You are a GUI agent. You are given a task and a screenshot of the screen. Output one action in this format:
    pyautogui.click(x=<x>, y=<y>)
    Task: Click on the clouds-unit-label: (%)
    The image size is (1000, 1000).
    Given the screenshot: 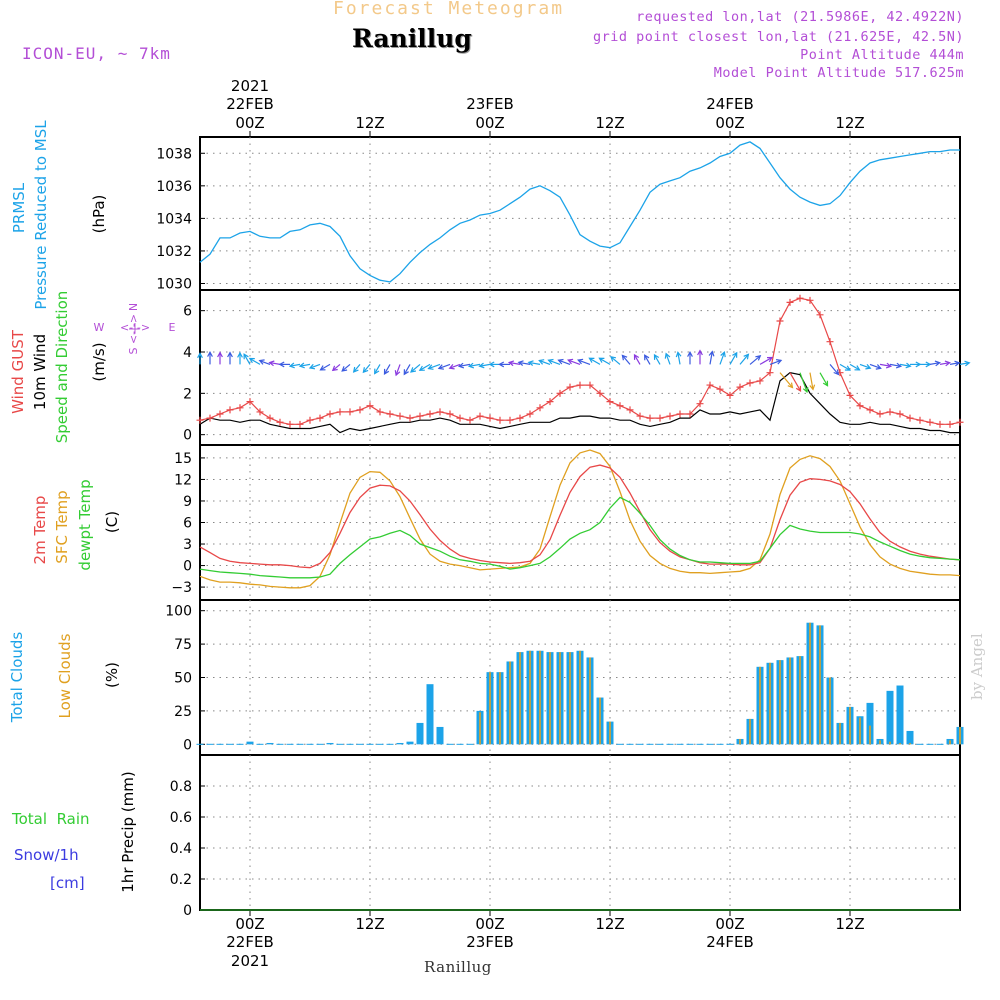 What is the action you would take?
    pyautogui.click(x=112, y=675)
    